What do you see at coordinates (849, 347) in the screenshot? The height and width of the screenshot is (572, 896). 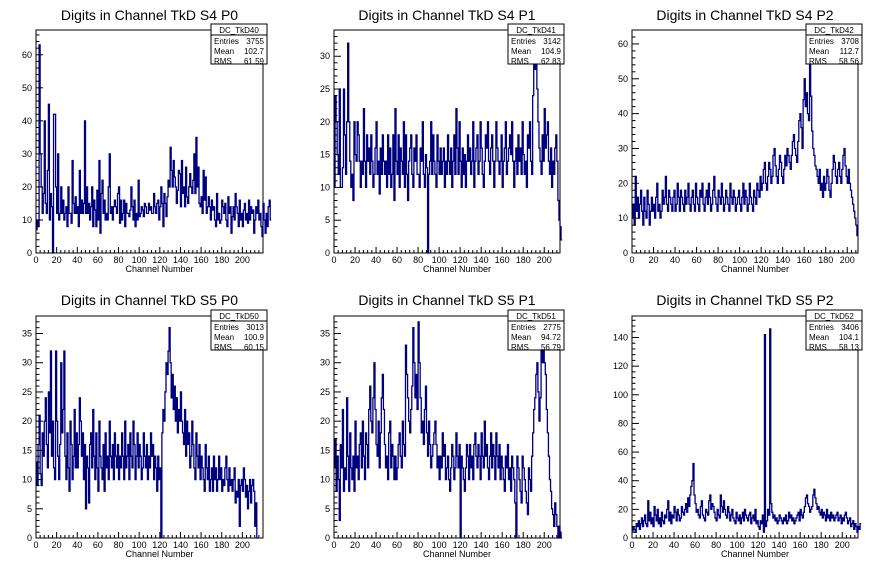 I see `stats-value: 58.13` at bounding box center [849, 347].